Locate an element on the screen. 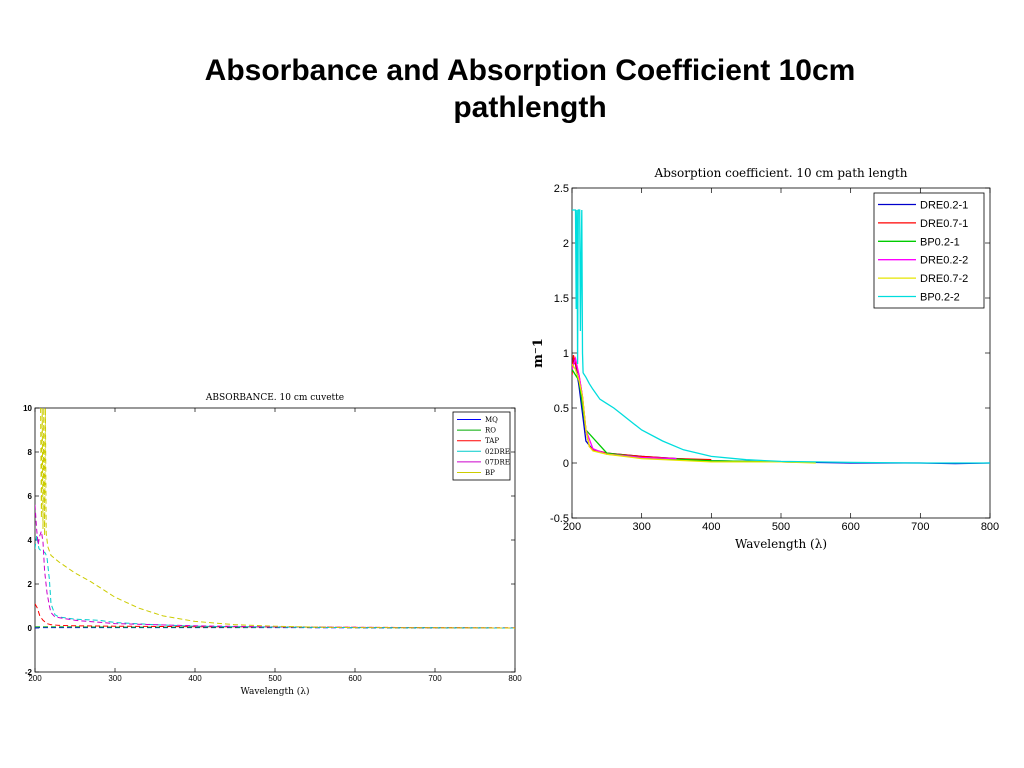 The height and width of the screenshot is (768, 1024). y-tick-label: 8 is located at coordinates (30, 452).